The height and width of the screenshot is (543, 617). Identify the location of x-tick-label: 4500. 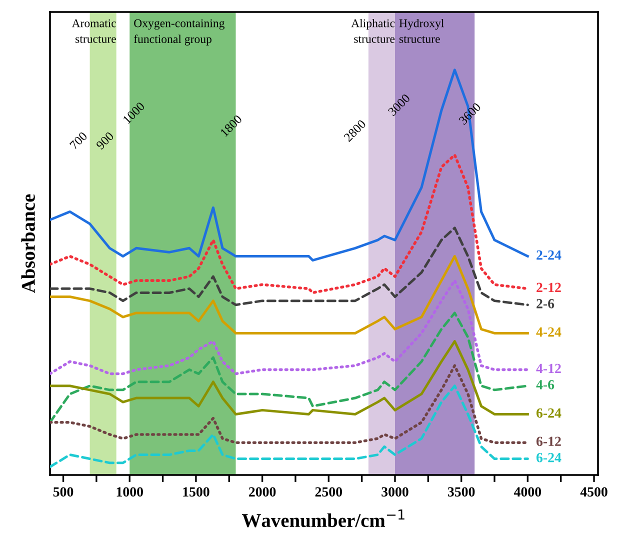
(594, 492).